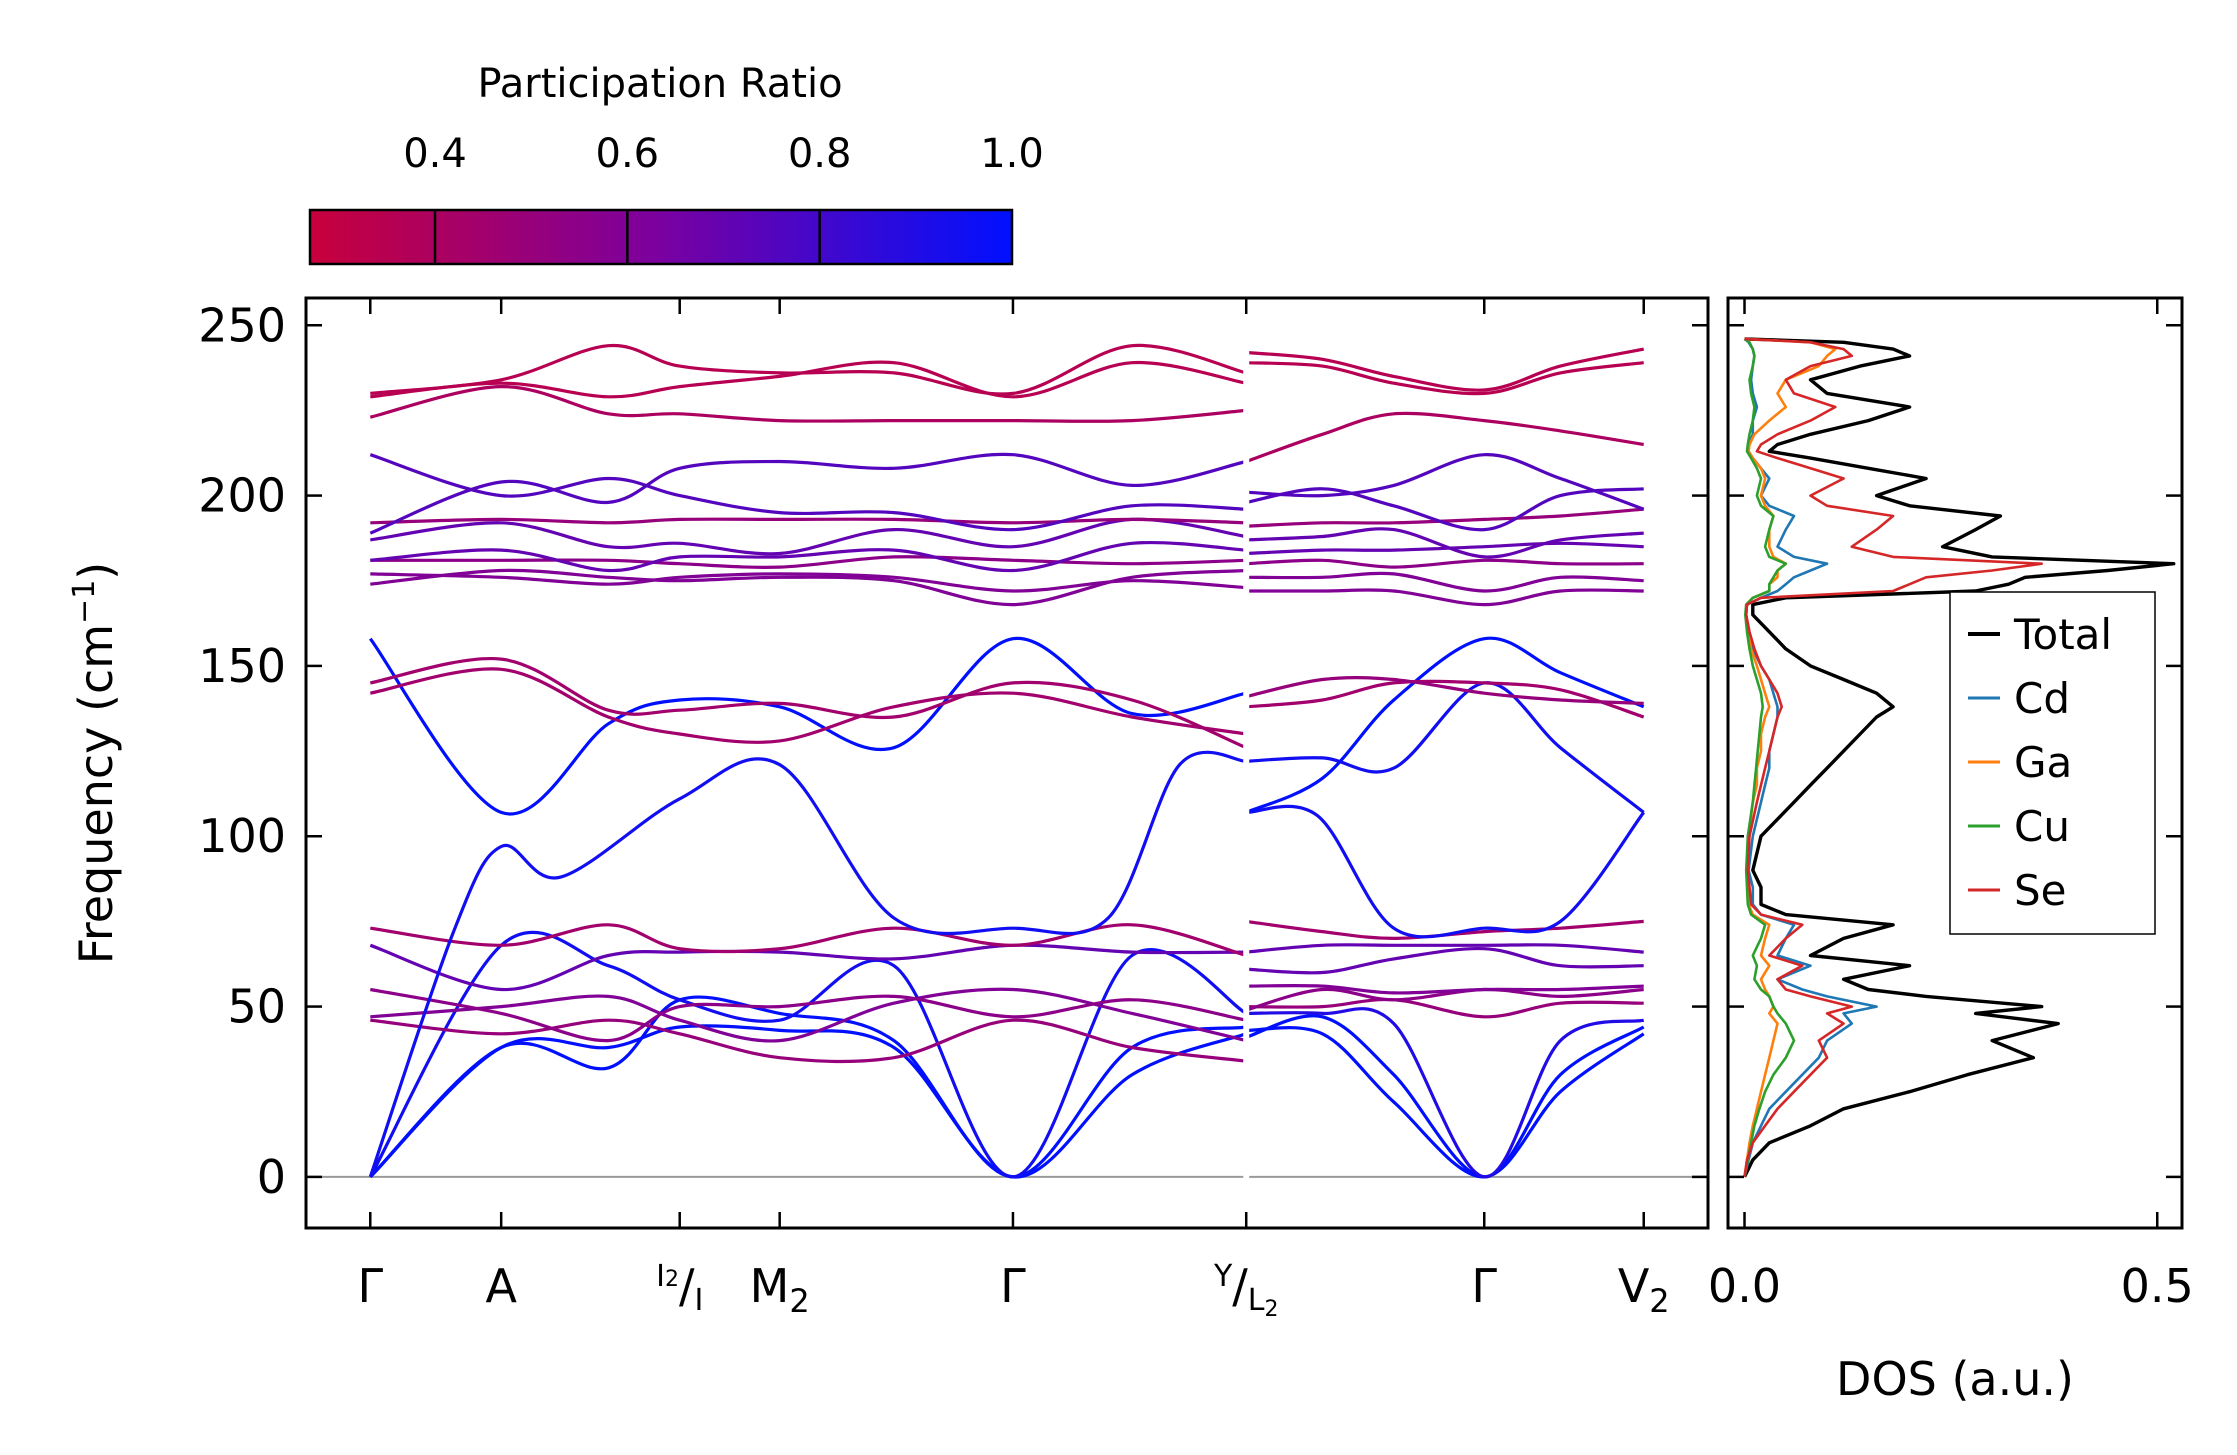  What do you see at coordinates (2157, 1286) in the screenshot?
I see `dos-x-tick-label: 0.5` at bounding box center [2157, 1286].